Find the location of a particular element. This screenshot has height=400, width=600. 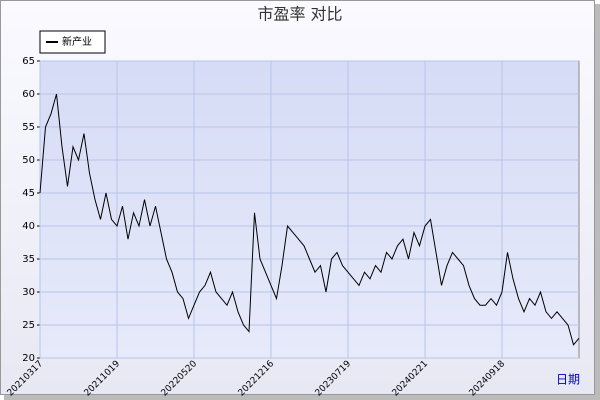

x-axis-label: 日期 is located at coordinates (568, 380).